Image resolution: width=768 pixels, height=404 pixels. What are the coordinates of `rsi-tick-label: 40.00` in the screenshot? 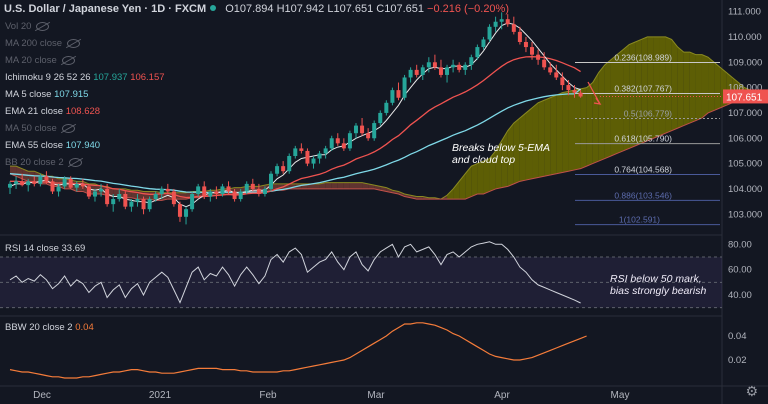 It's located at (740, 295).